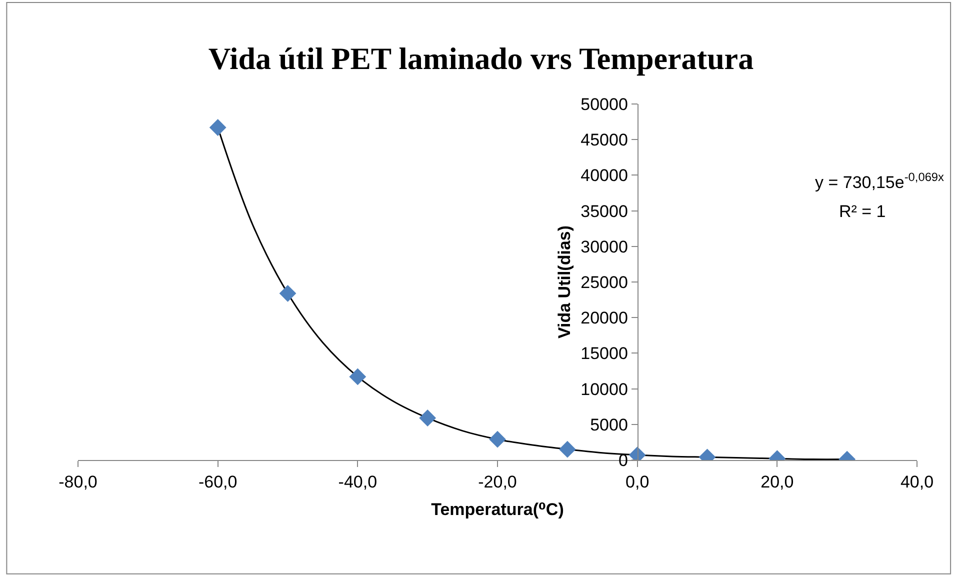 This screenshot has width=962, height=581. I want to click on y-axis-title: Vida Util(dias), so click(564, 282).